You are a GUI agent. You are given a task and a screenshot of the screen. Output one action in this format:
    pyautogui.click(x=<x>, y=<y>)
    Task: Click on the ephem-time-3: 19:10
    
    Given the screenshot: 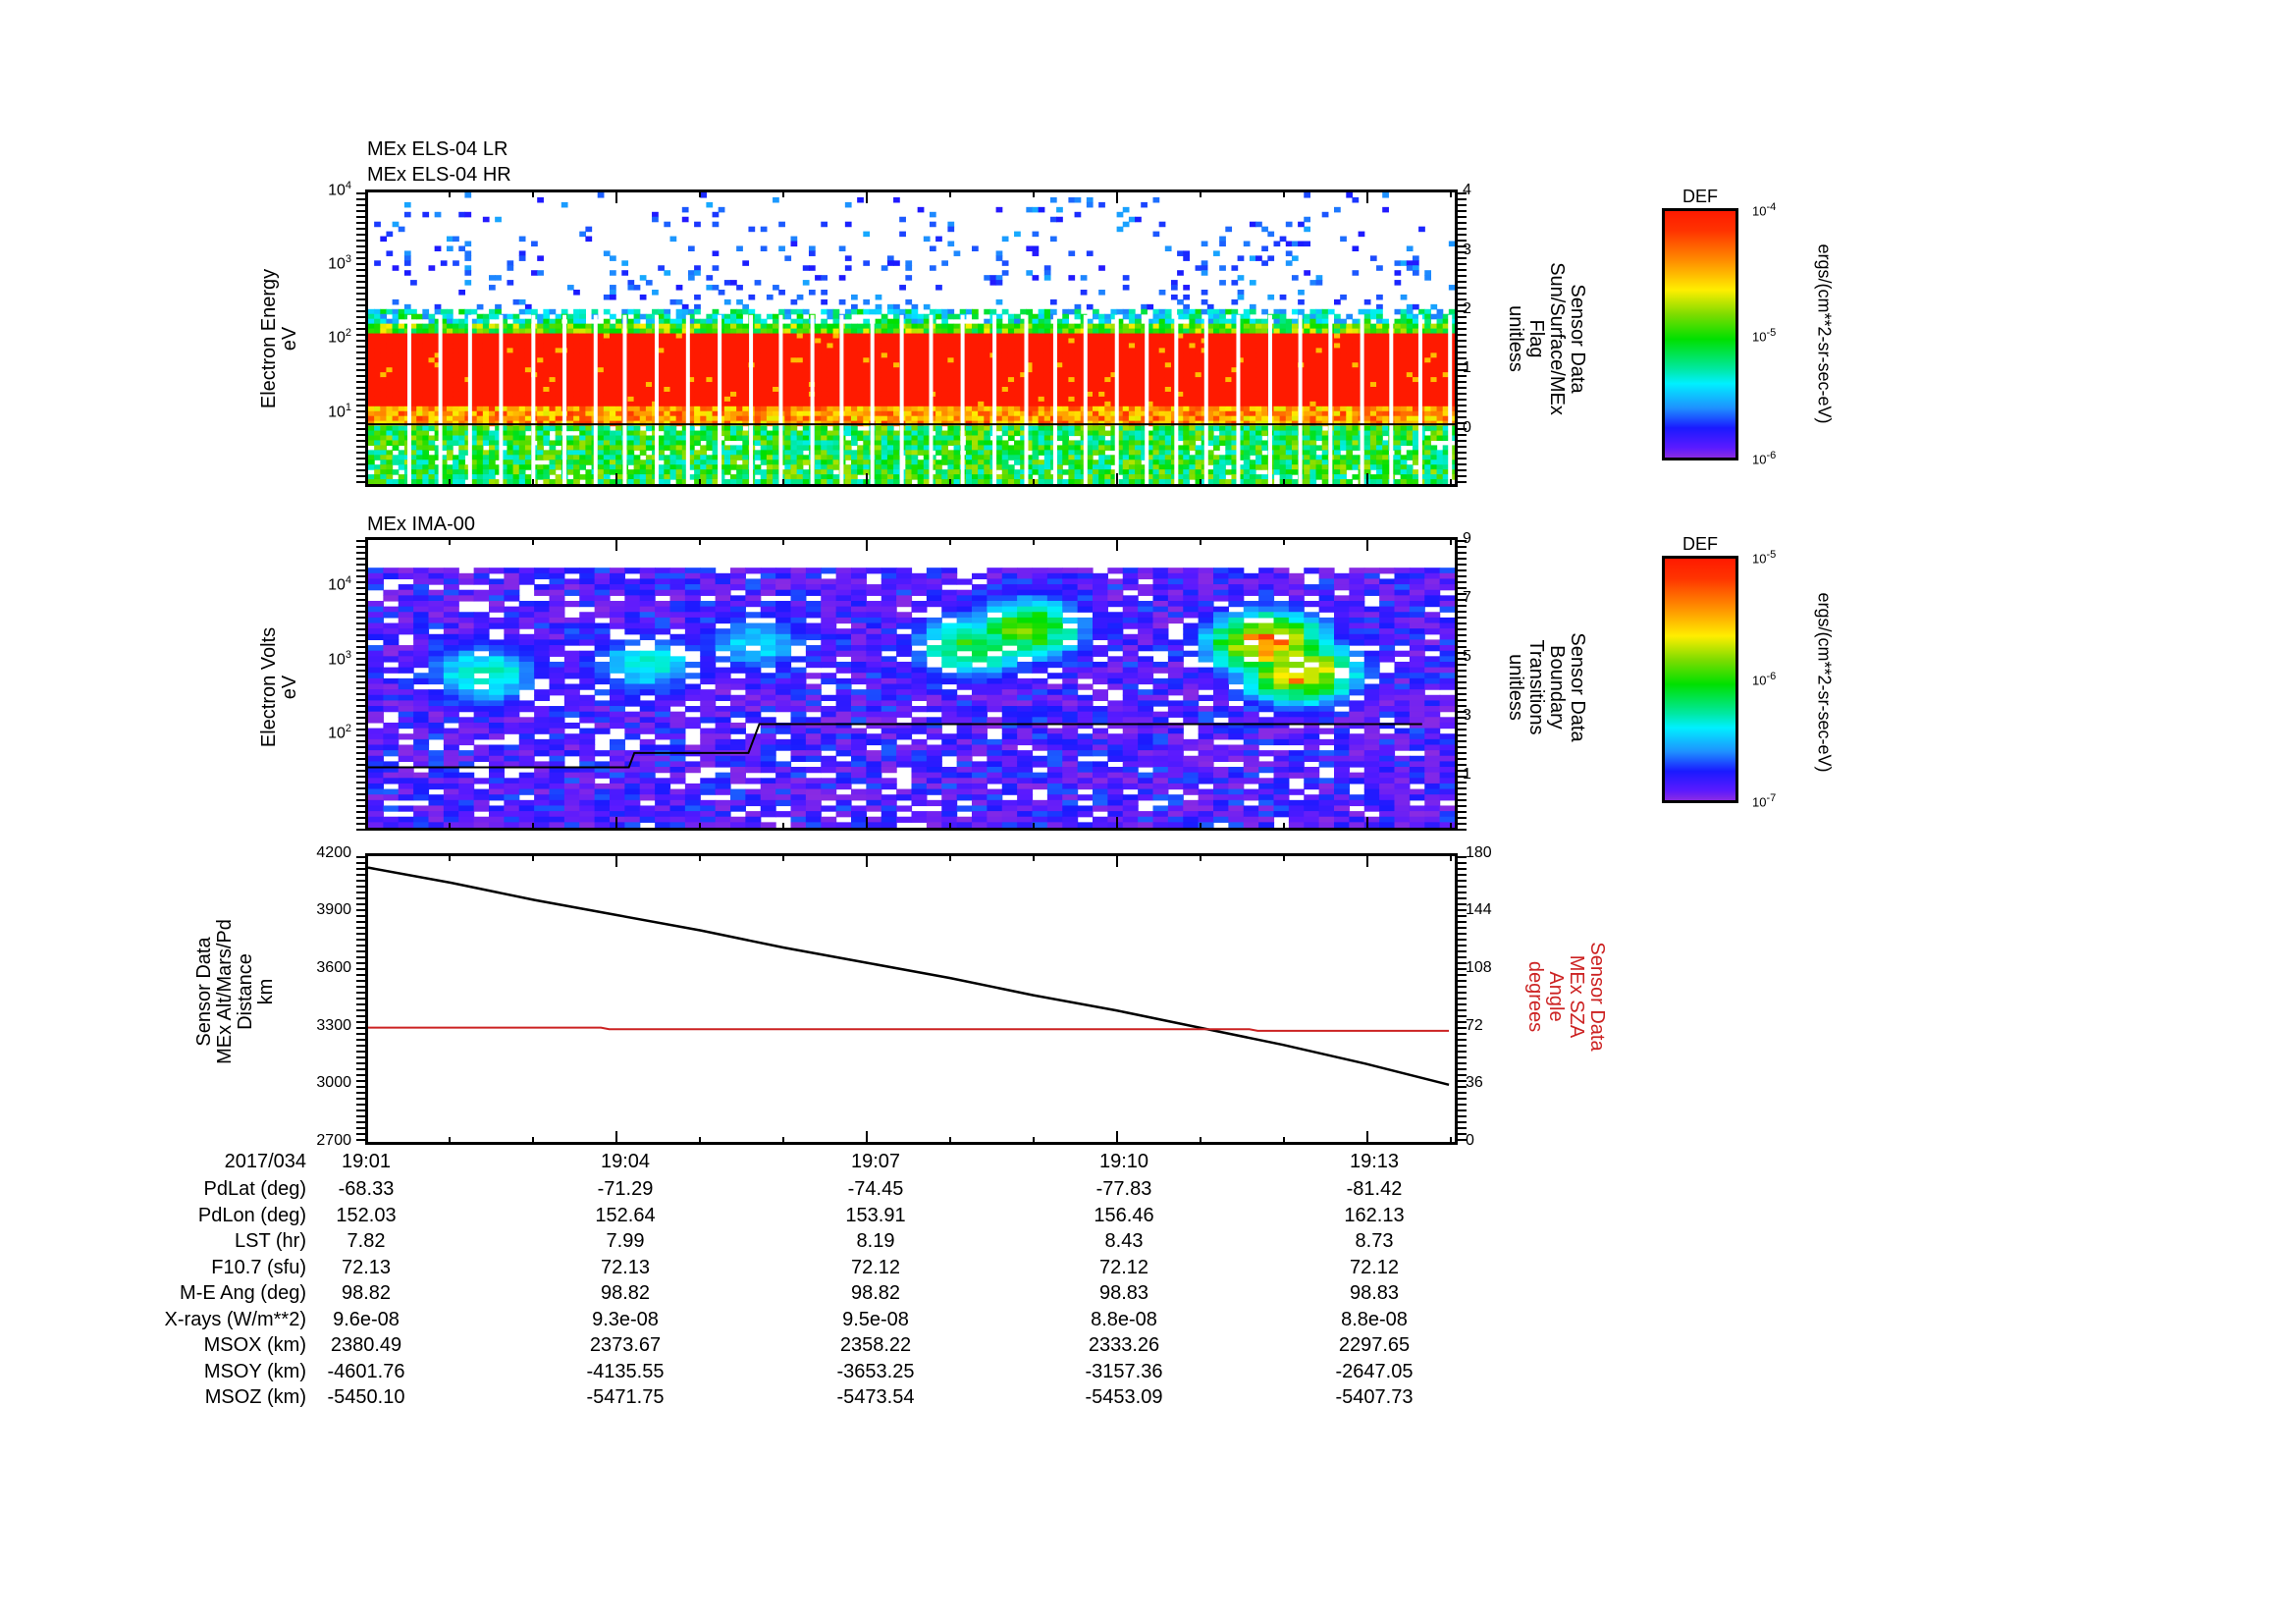 What is the action you would take?
    pyautogui.click(x=1123, y=1161)
    